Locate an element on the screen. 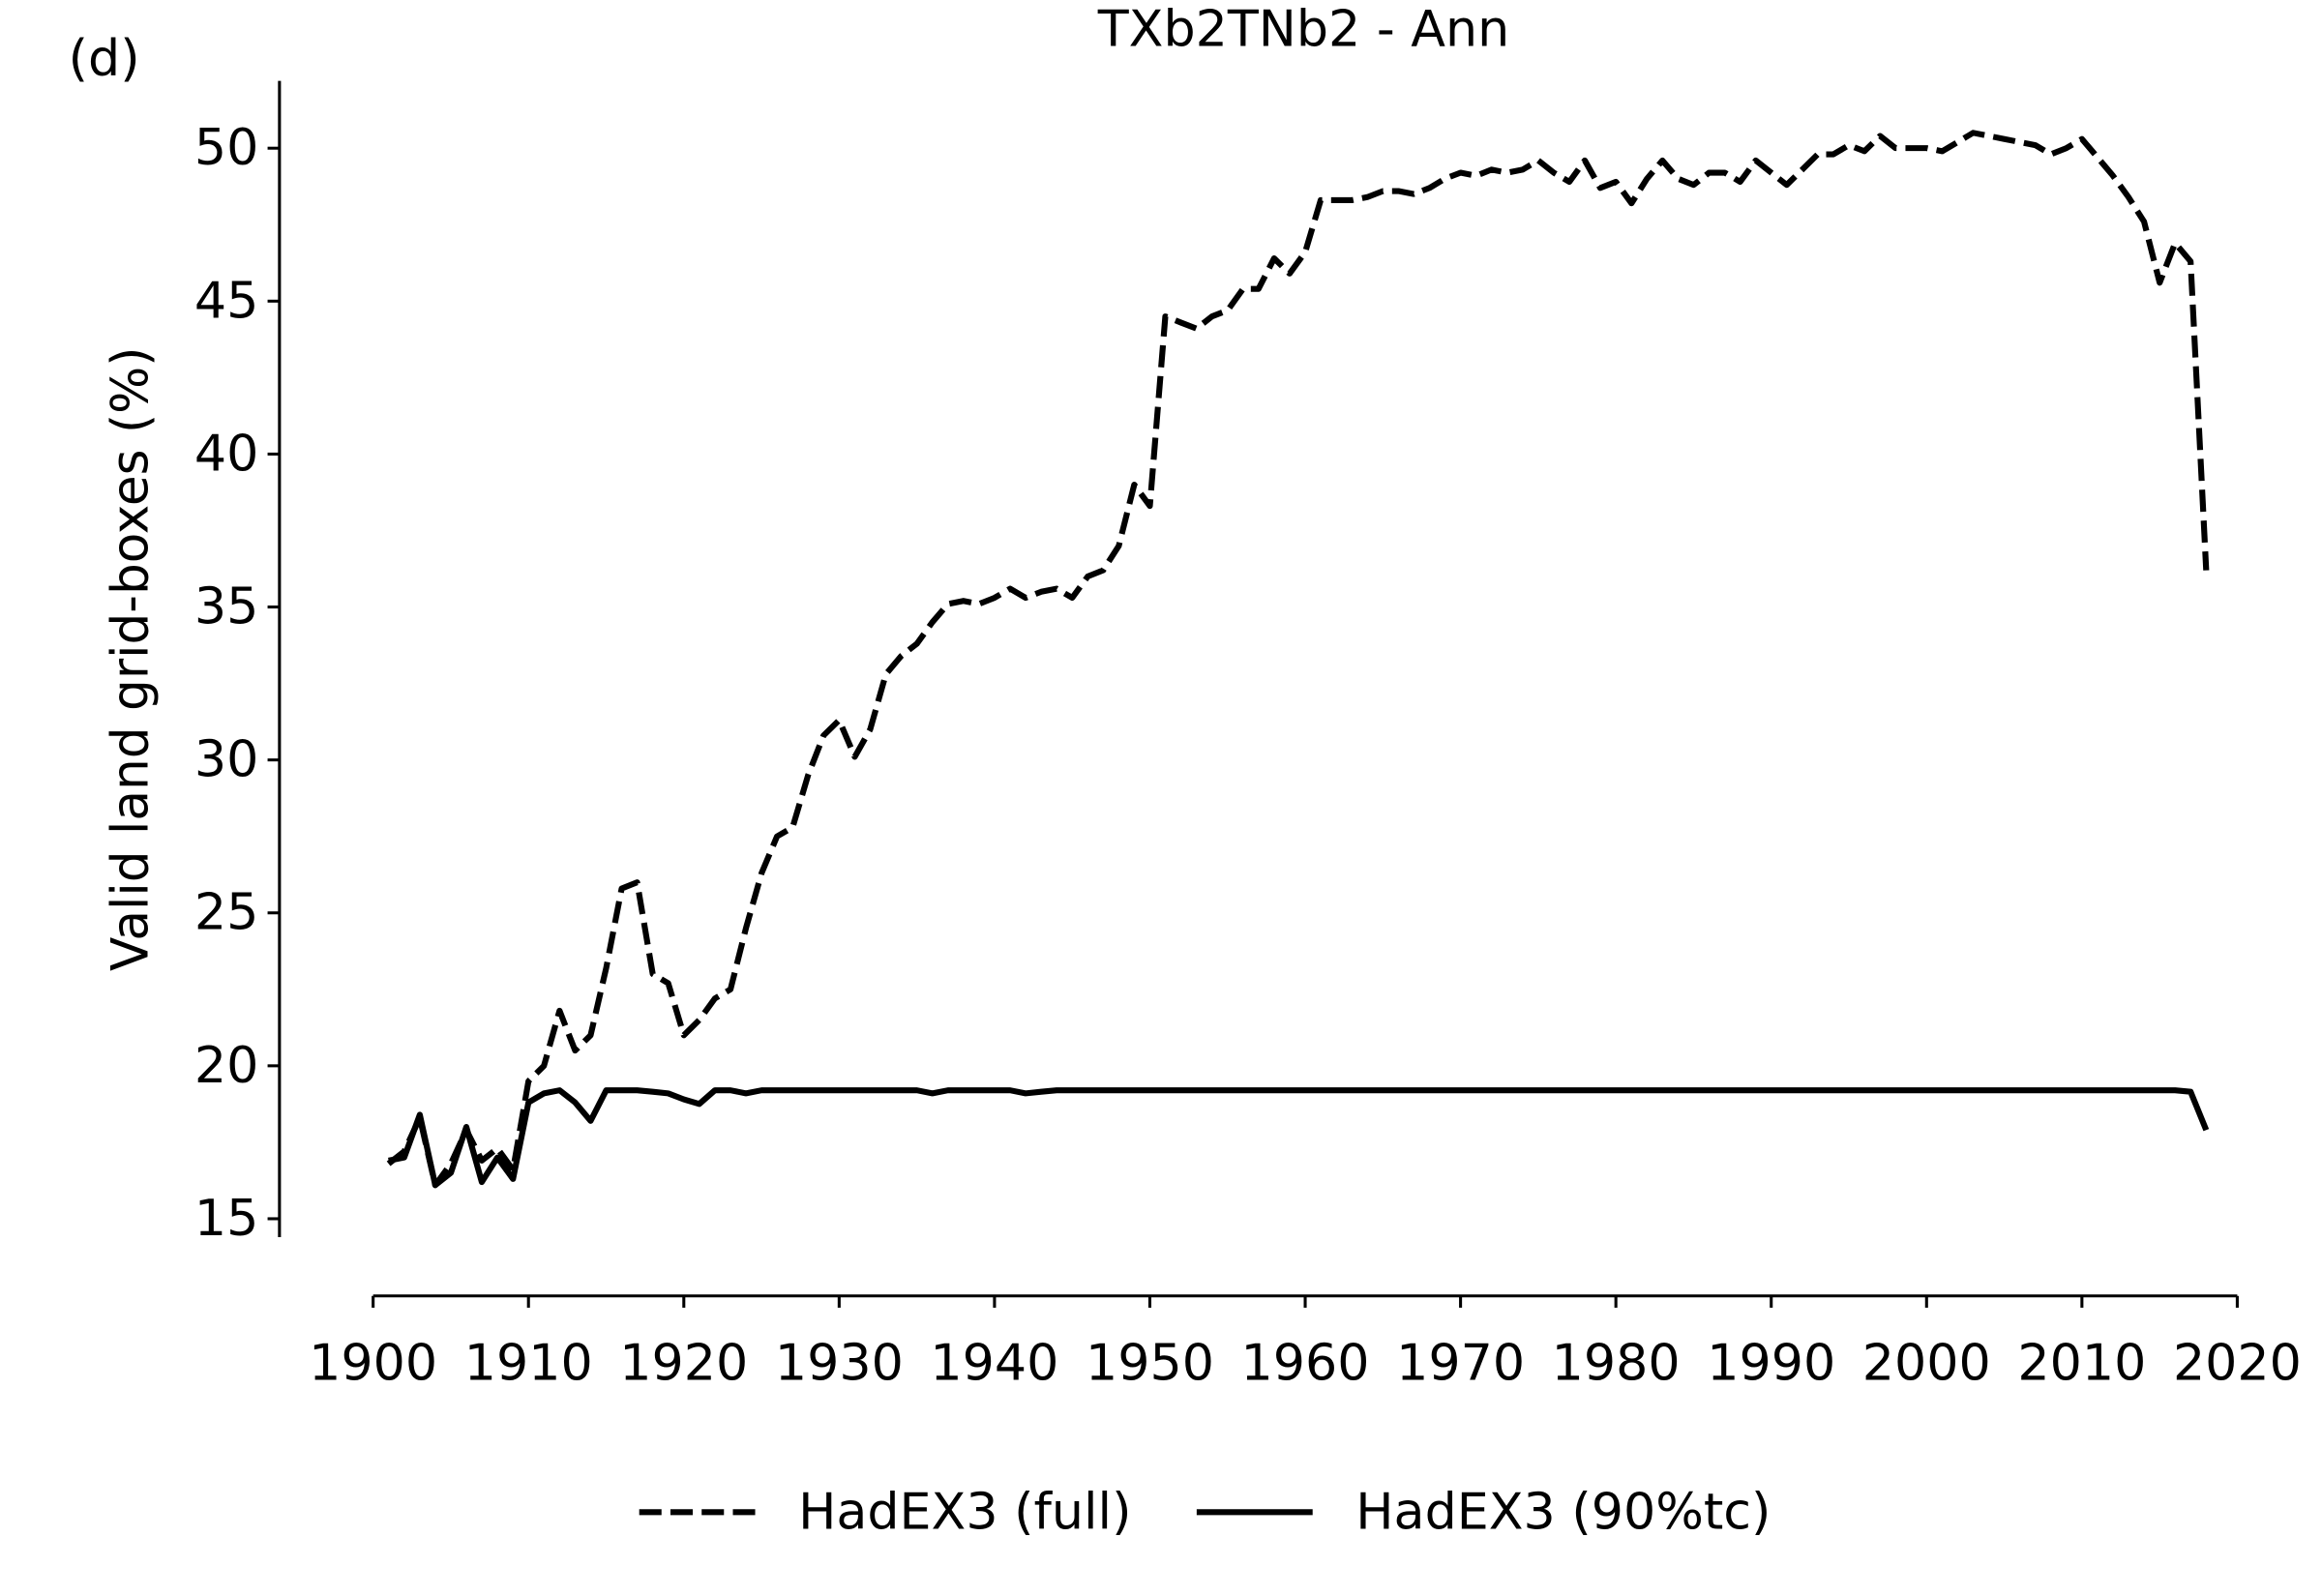 The image size is (2322, 1596). chart-title: TXb2TNb2 - Ann is located at coordinates (1303, 30).